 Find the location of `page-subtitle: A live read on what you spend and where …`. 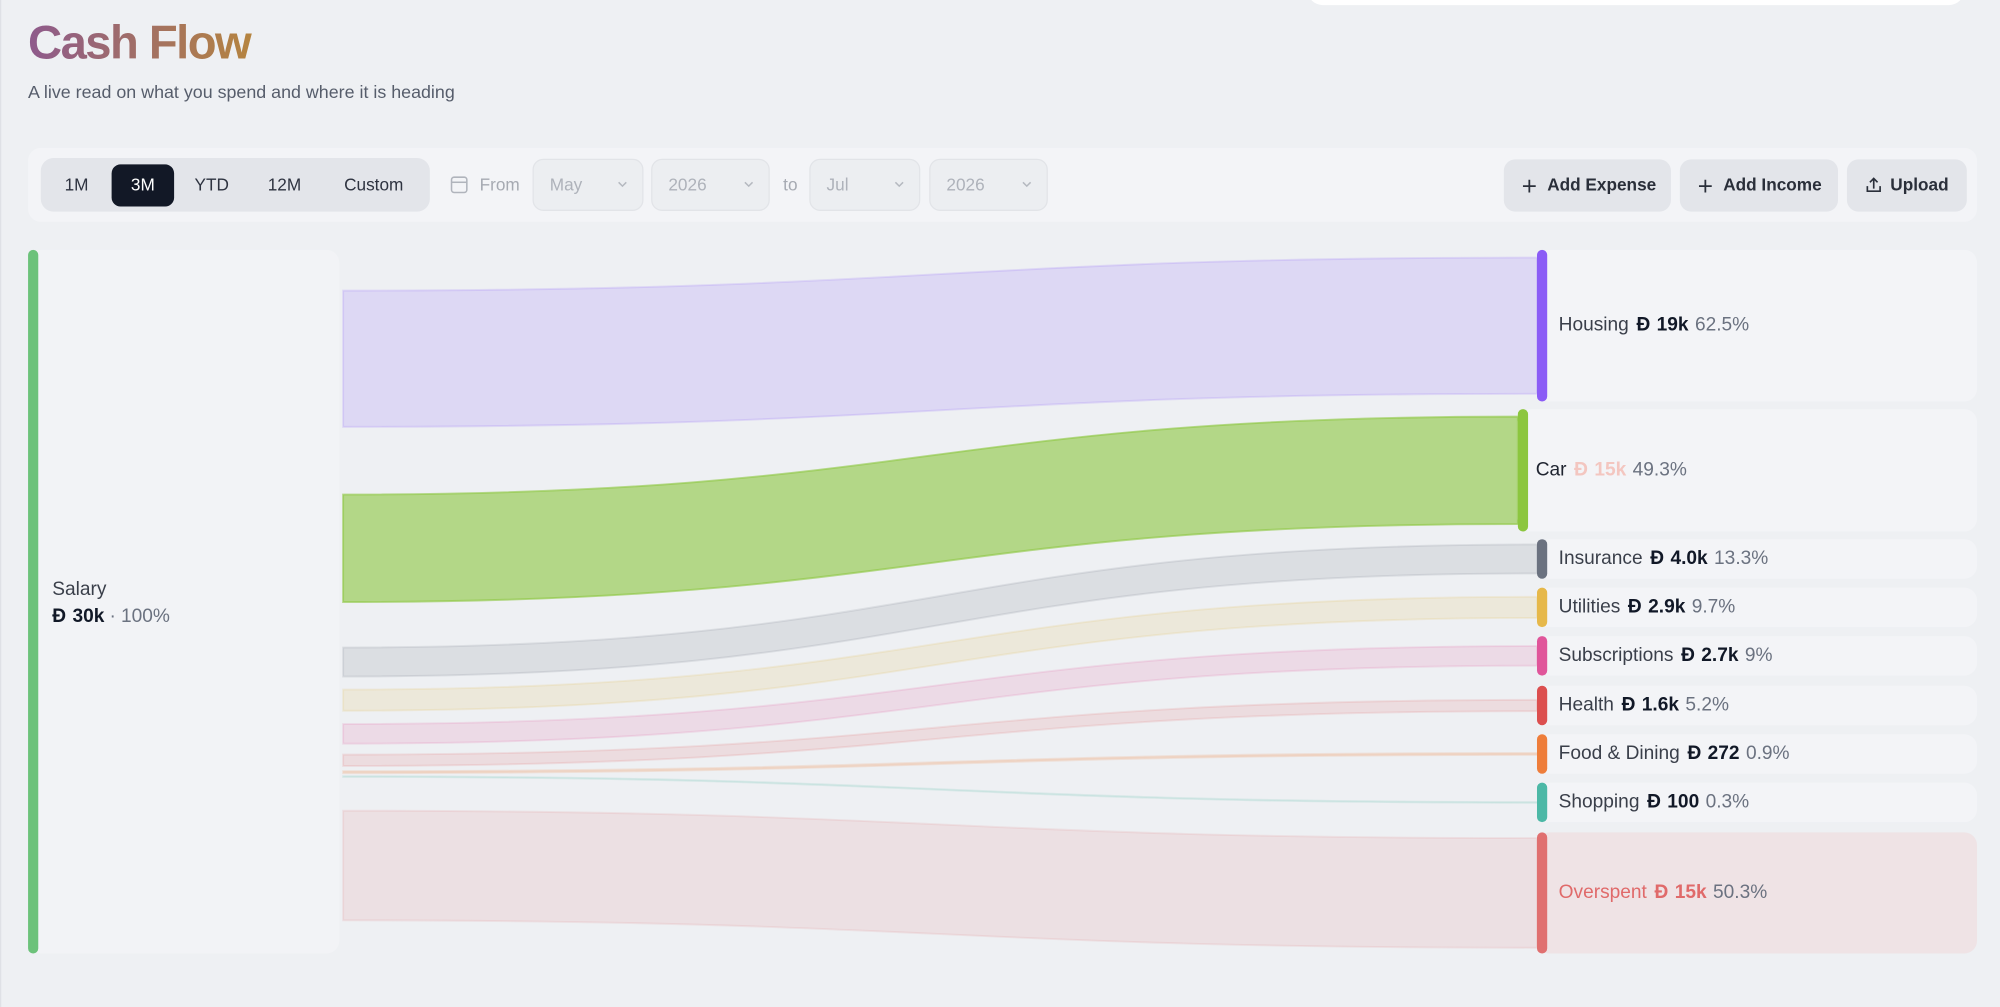

page-subtitle: A live read on what you spend and where … is located at coordinates (241, 92).